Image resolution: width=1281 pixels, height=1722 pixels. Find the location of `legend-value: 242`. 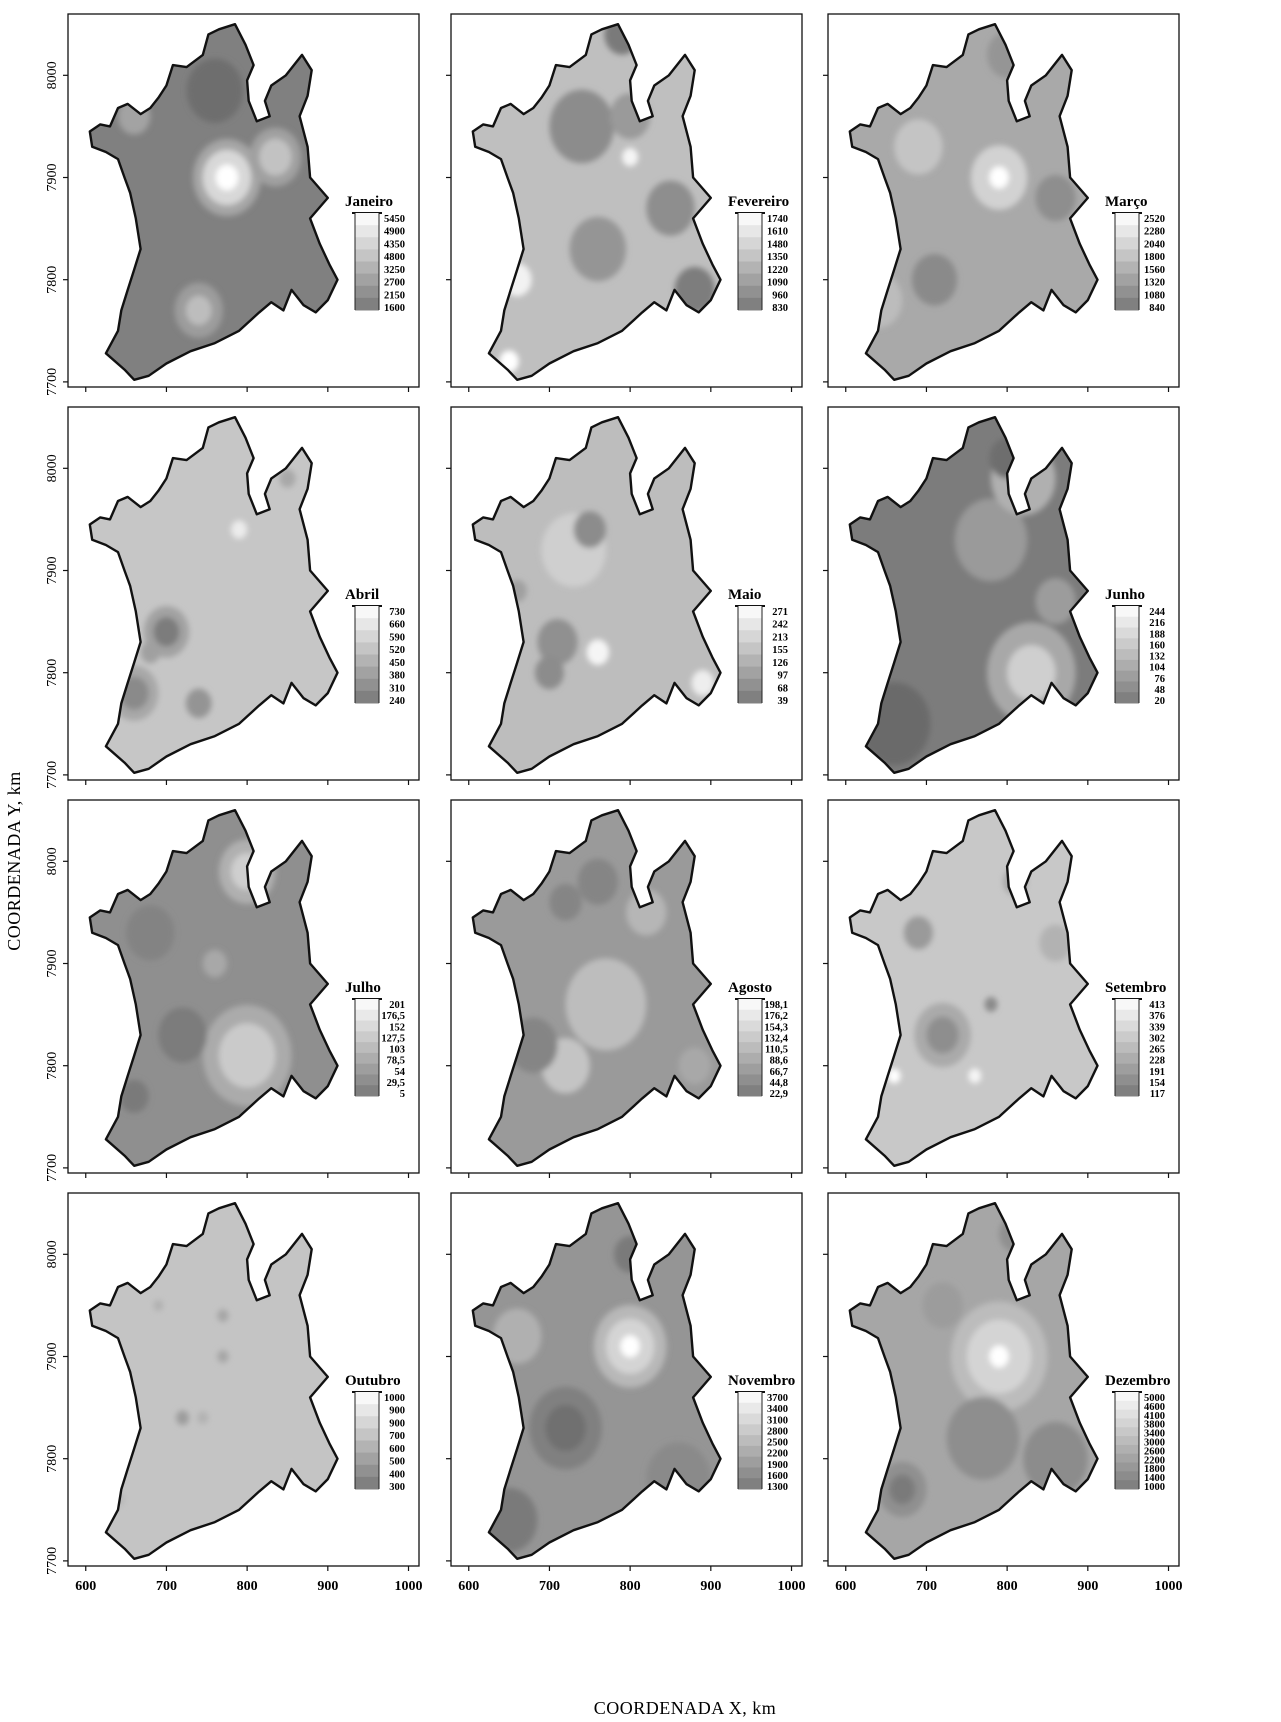

legend-value: 242 is located at coordinates (780, 625).